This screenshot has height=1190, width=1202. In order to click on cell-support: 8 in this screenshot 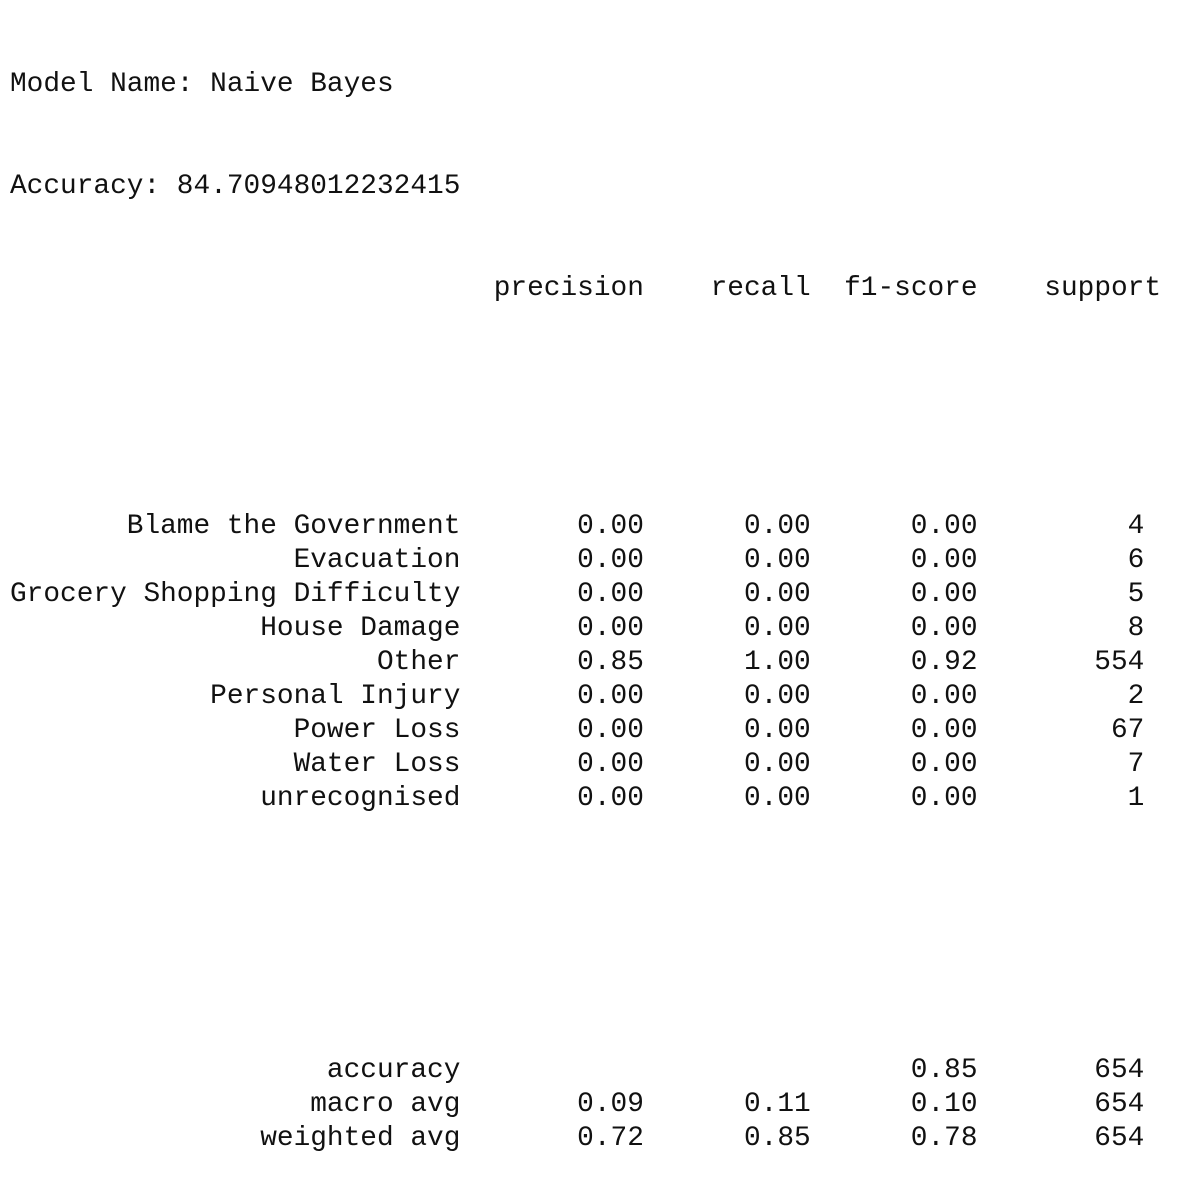, I will do `click(1061, 628)`.